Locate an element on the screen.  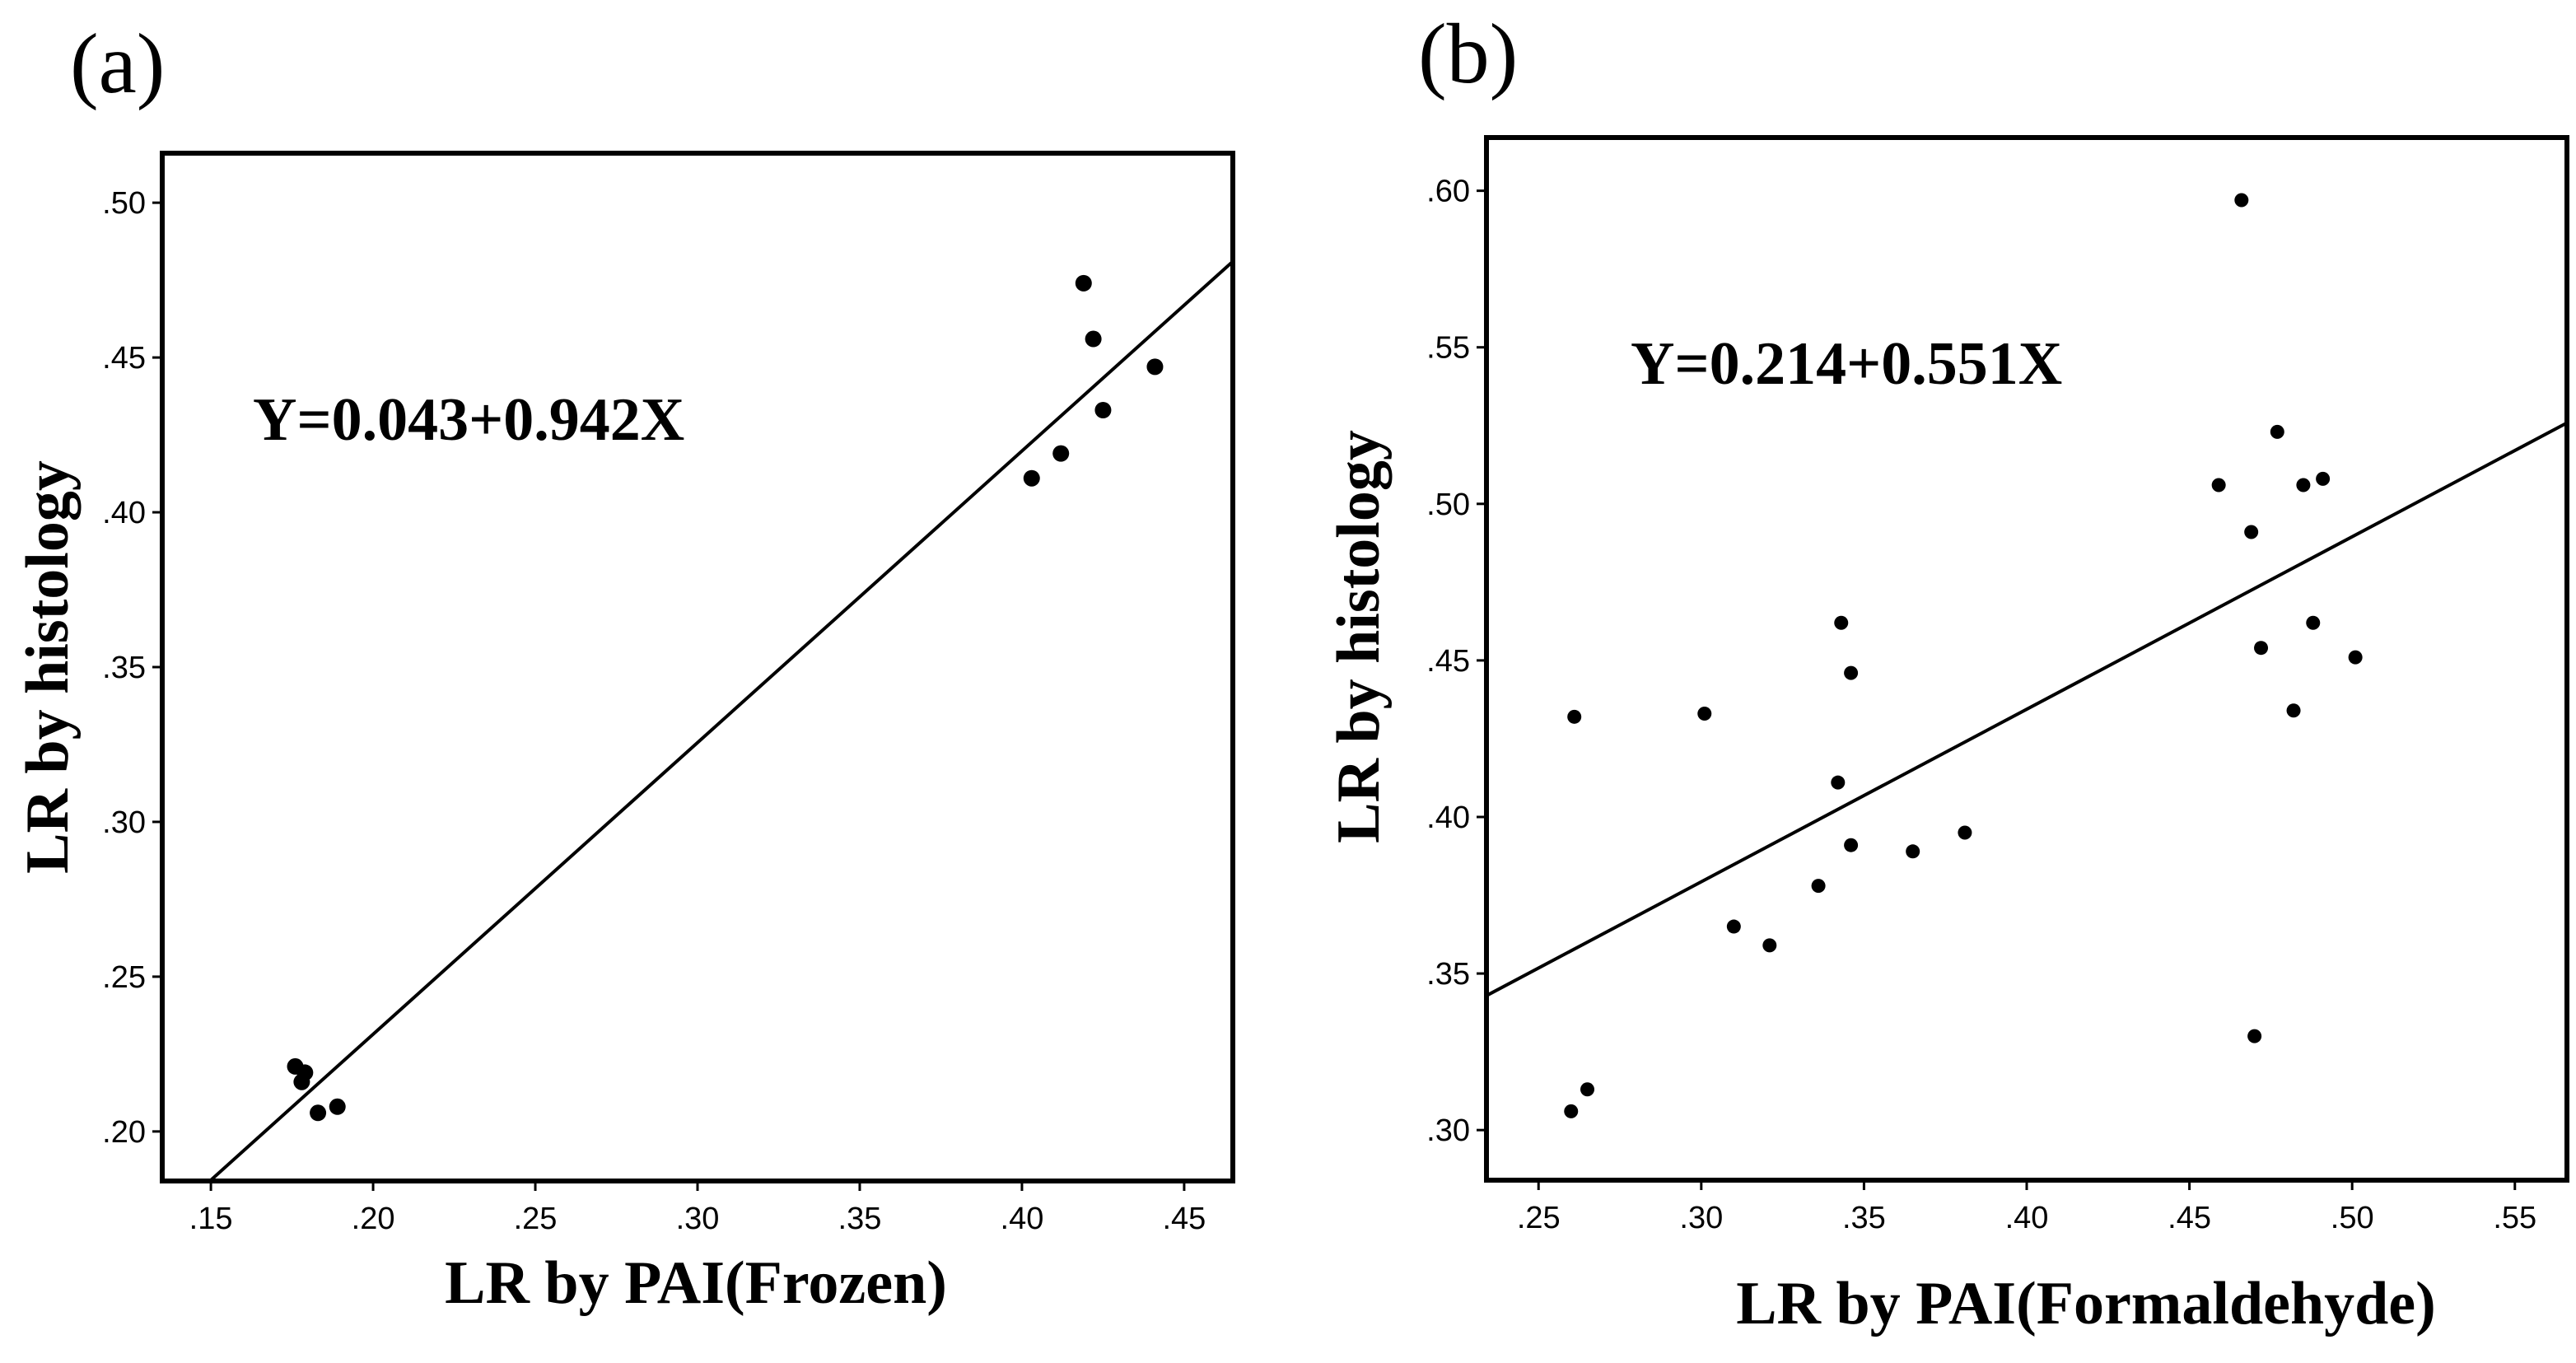
panel-b-equation: Y=0.214+0.551X is located at coordinates (1846, 364).